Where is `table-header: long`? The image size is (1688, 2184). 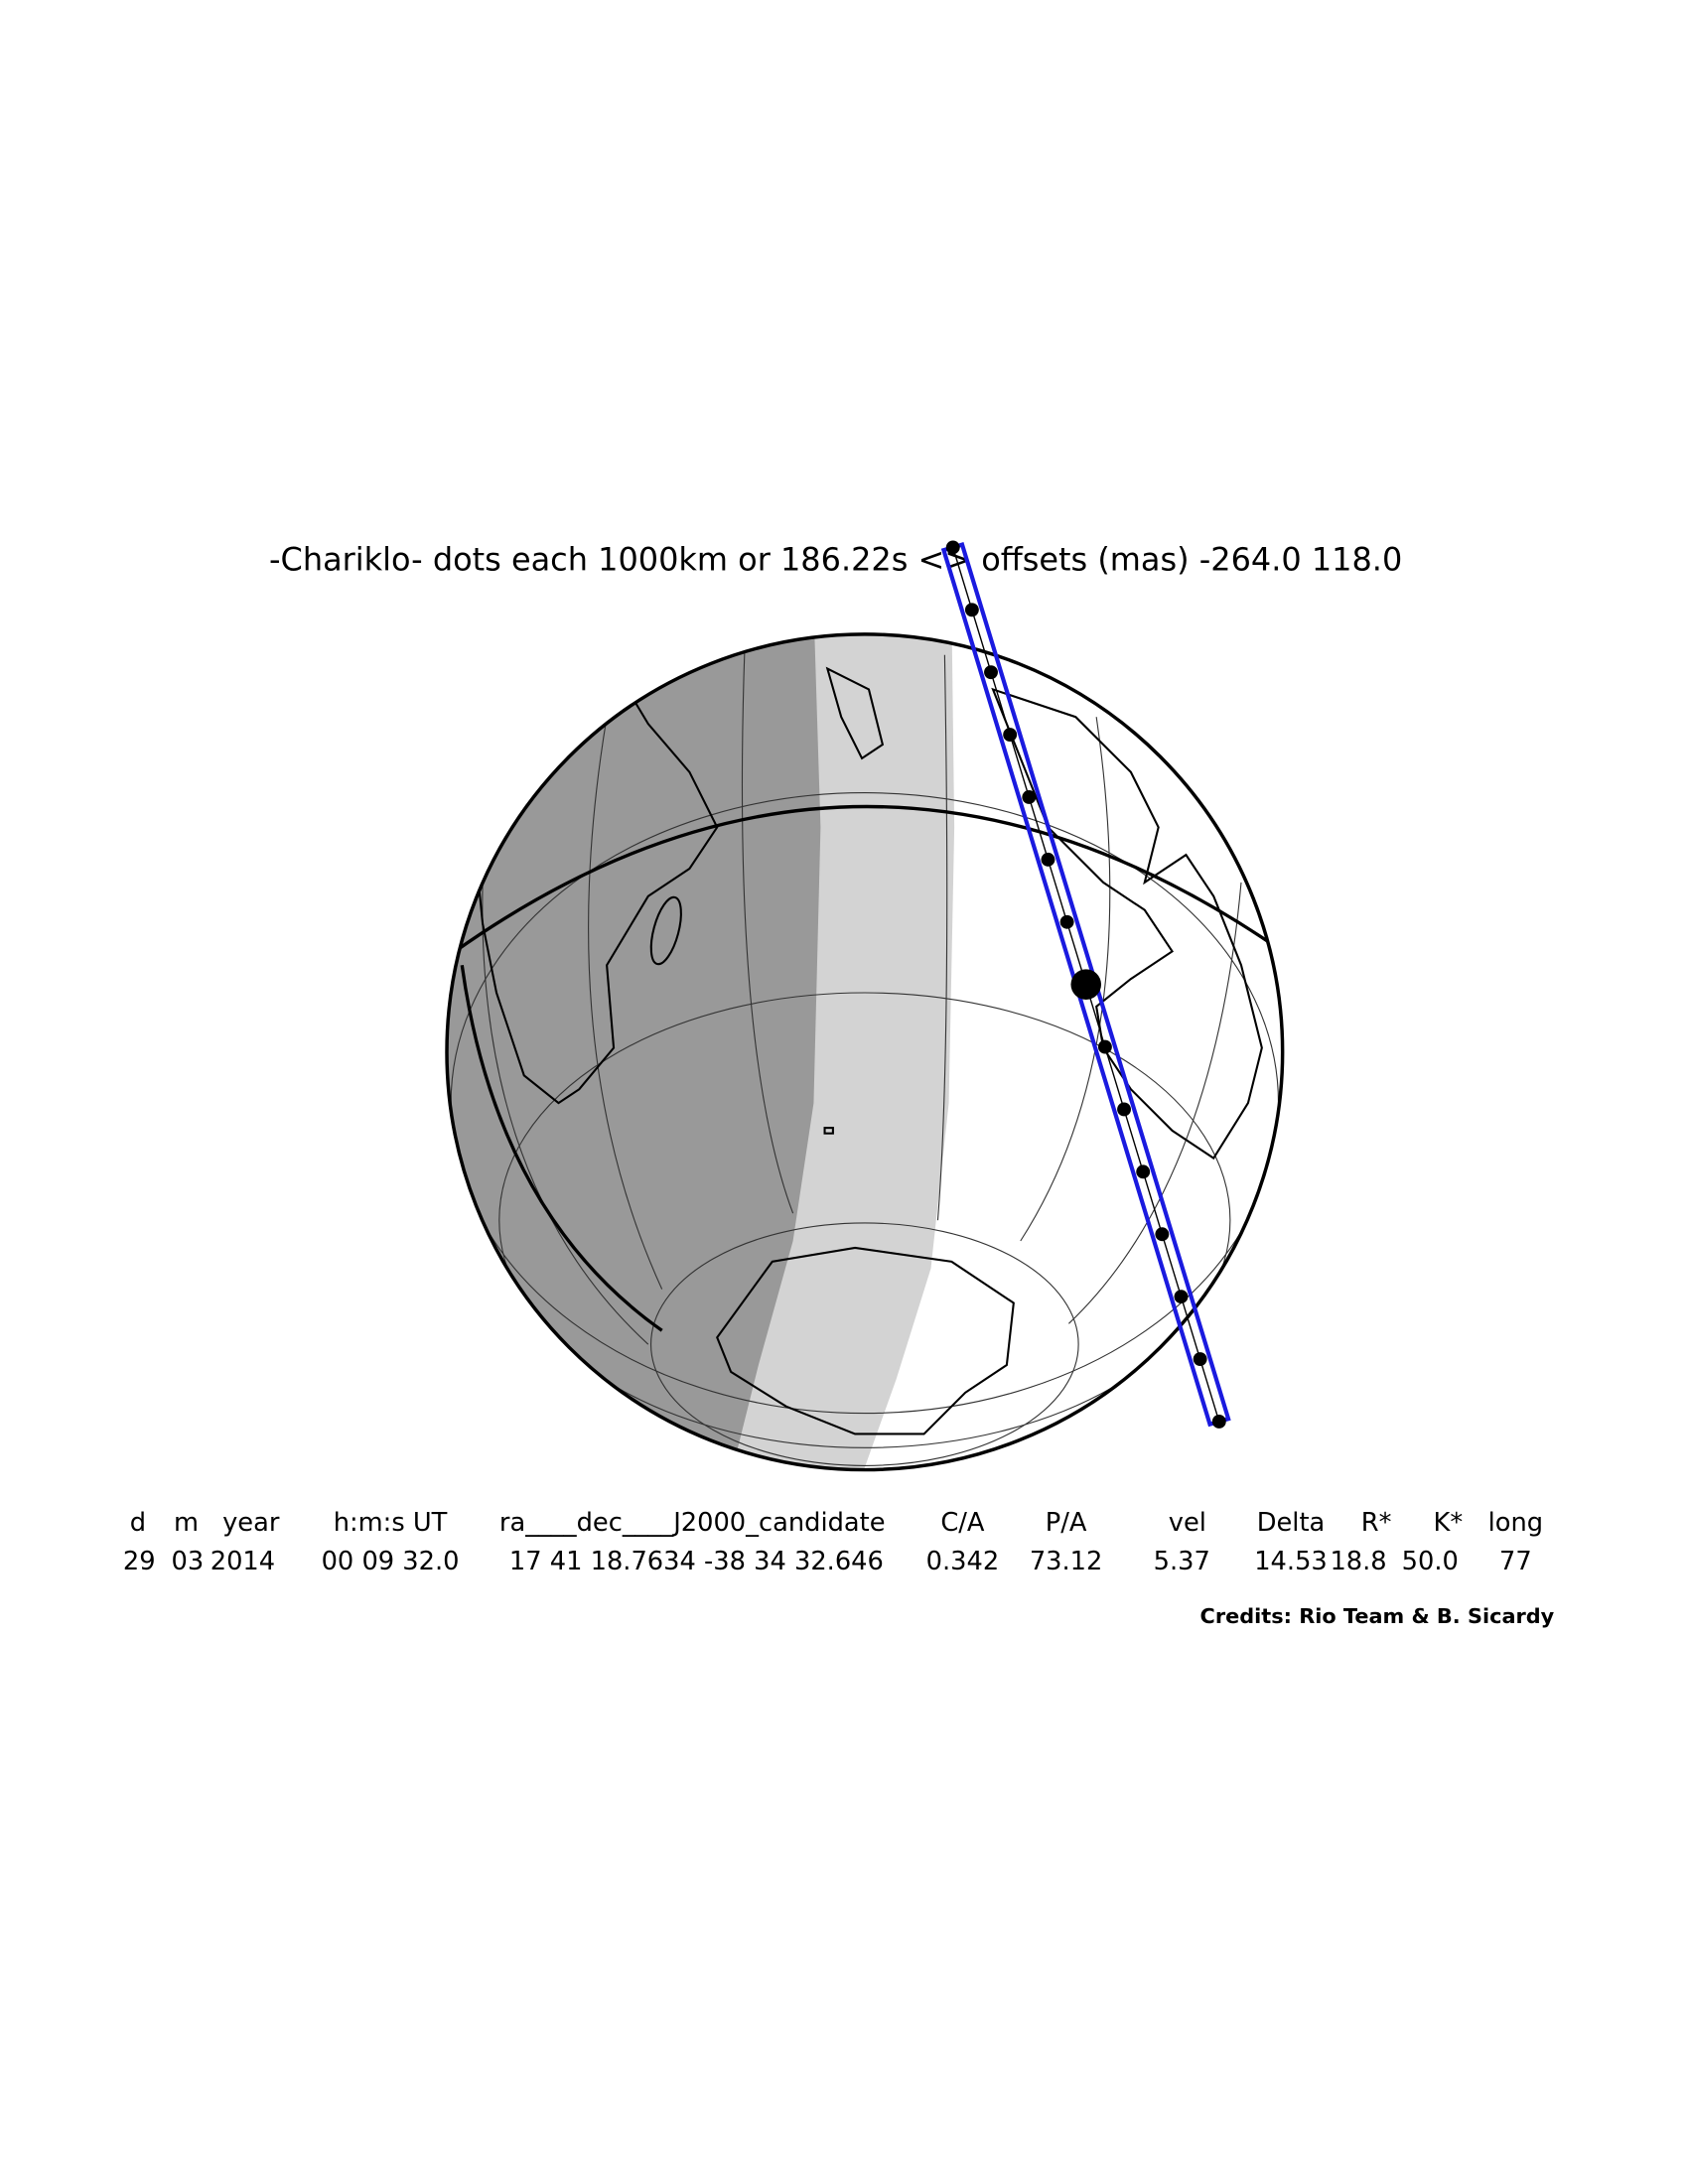 table-header: long is located at coordinates (1515, 1523).